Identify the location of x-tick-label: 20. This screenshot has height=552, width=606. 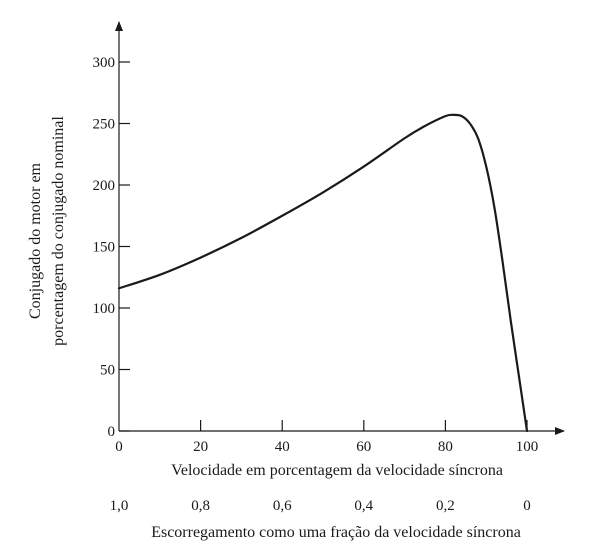
(200, 447).